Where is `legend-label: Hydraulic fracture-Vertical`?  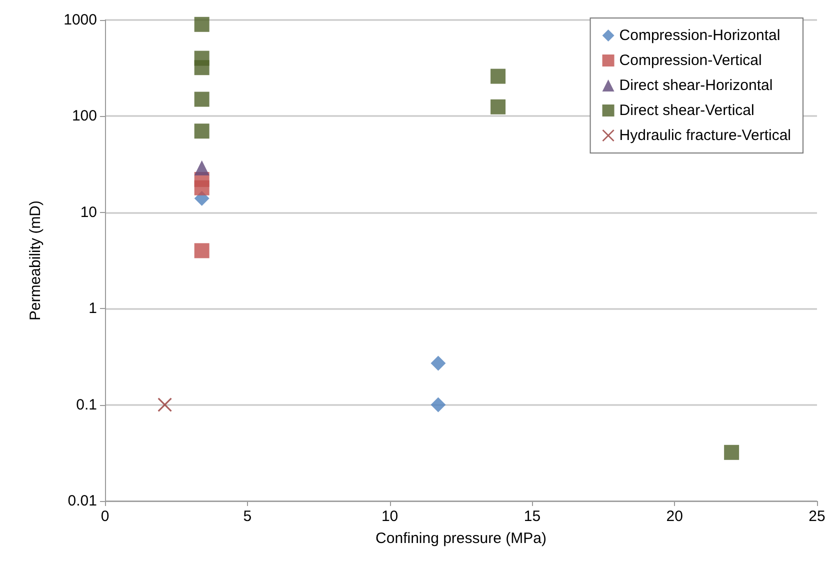
legend-label: Hydraulic fracture-Vertical is located at coordinates (705, 135).